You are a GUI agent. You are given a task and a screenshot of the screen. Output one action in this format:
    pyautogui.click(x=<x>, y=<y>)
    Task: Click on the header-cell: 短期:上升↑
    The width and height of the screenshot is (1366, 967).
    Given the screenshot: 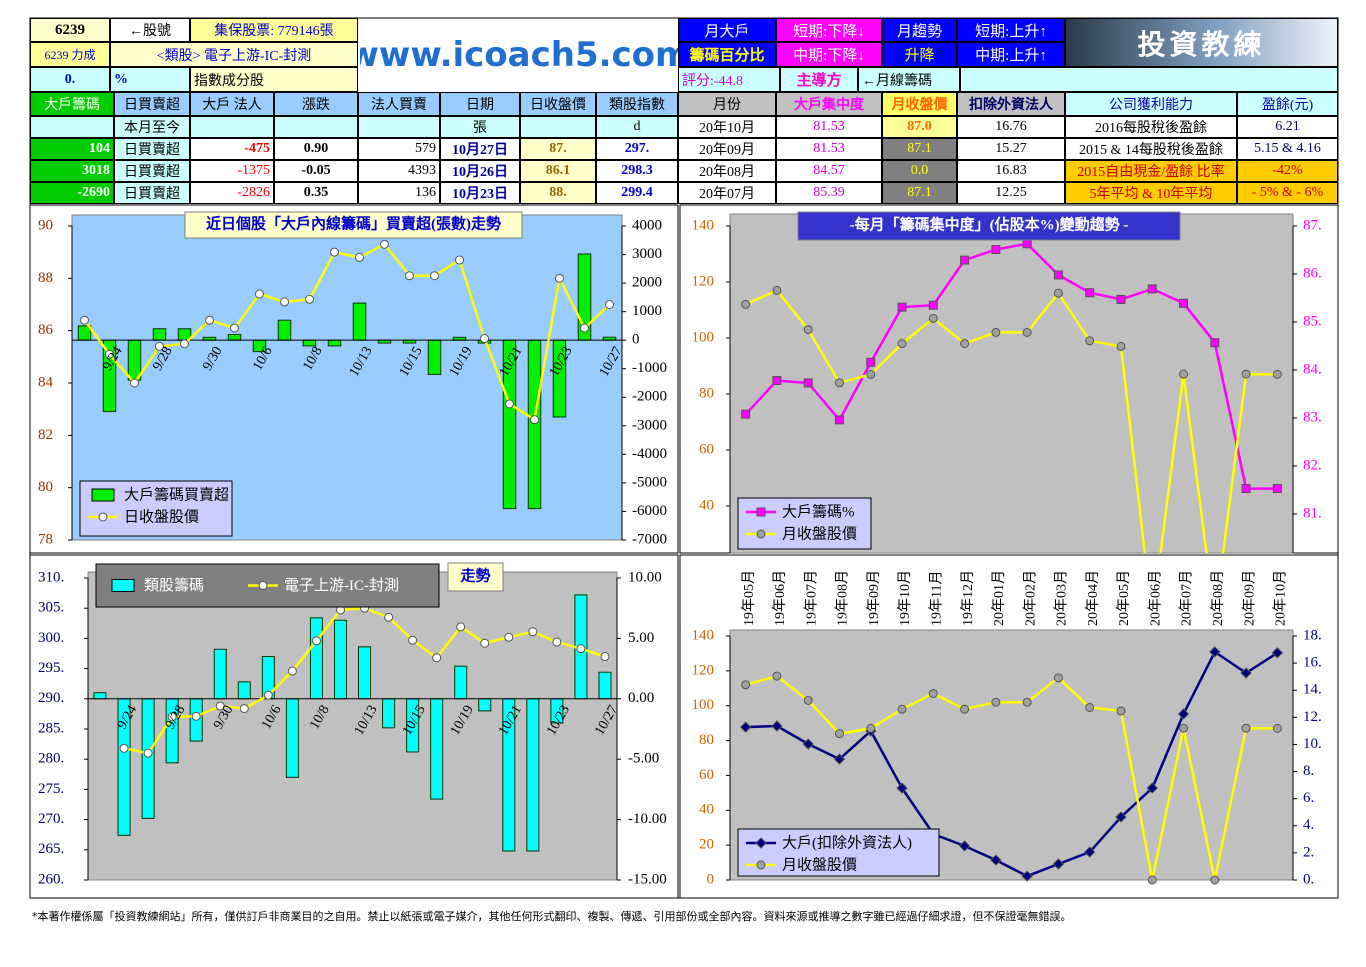 What is the action you would take?
    pyautogui.click(x=1011, y=30)
    